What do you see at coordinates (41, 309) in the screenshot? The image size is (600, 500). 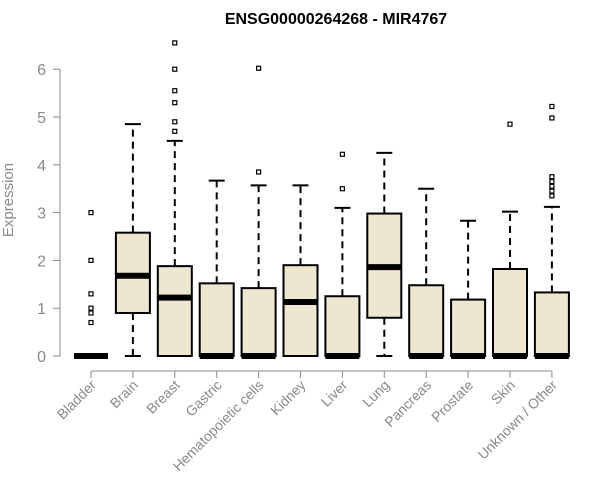 I see `y-tick-label: 1` at bounding box center [41, 309].